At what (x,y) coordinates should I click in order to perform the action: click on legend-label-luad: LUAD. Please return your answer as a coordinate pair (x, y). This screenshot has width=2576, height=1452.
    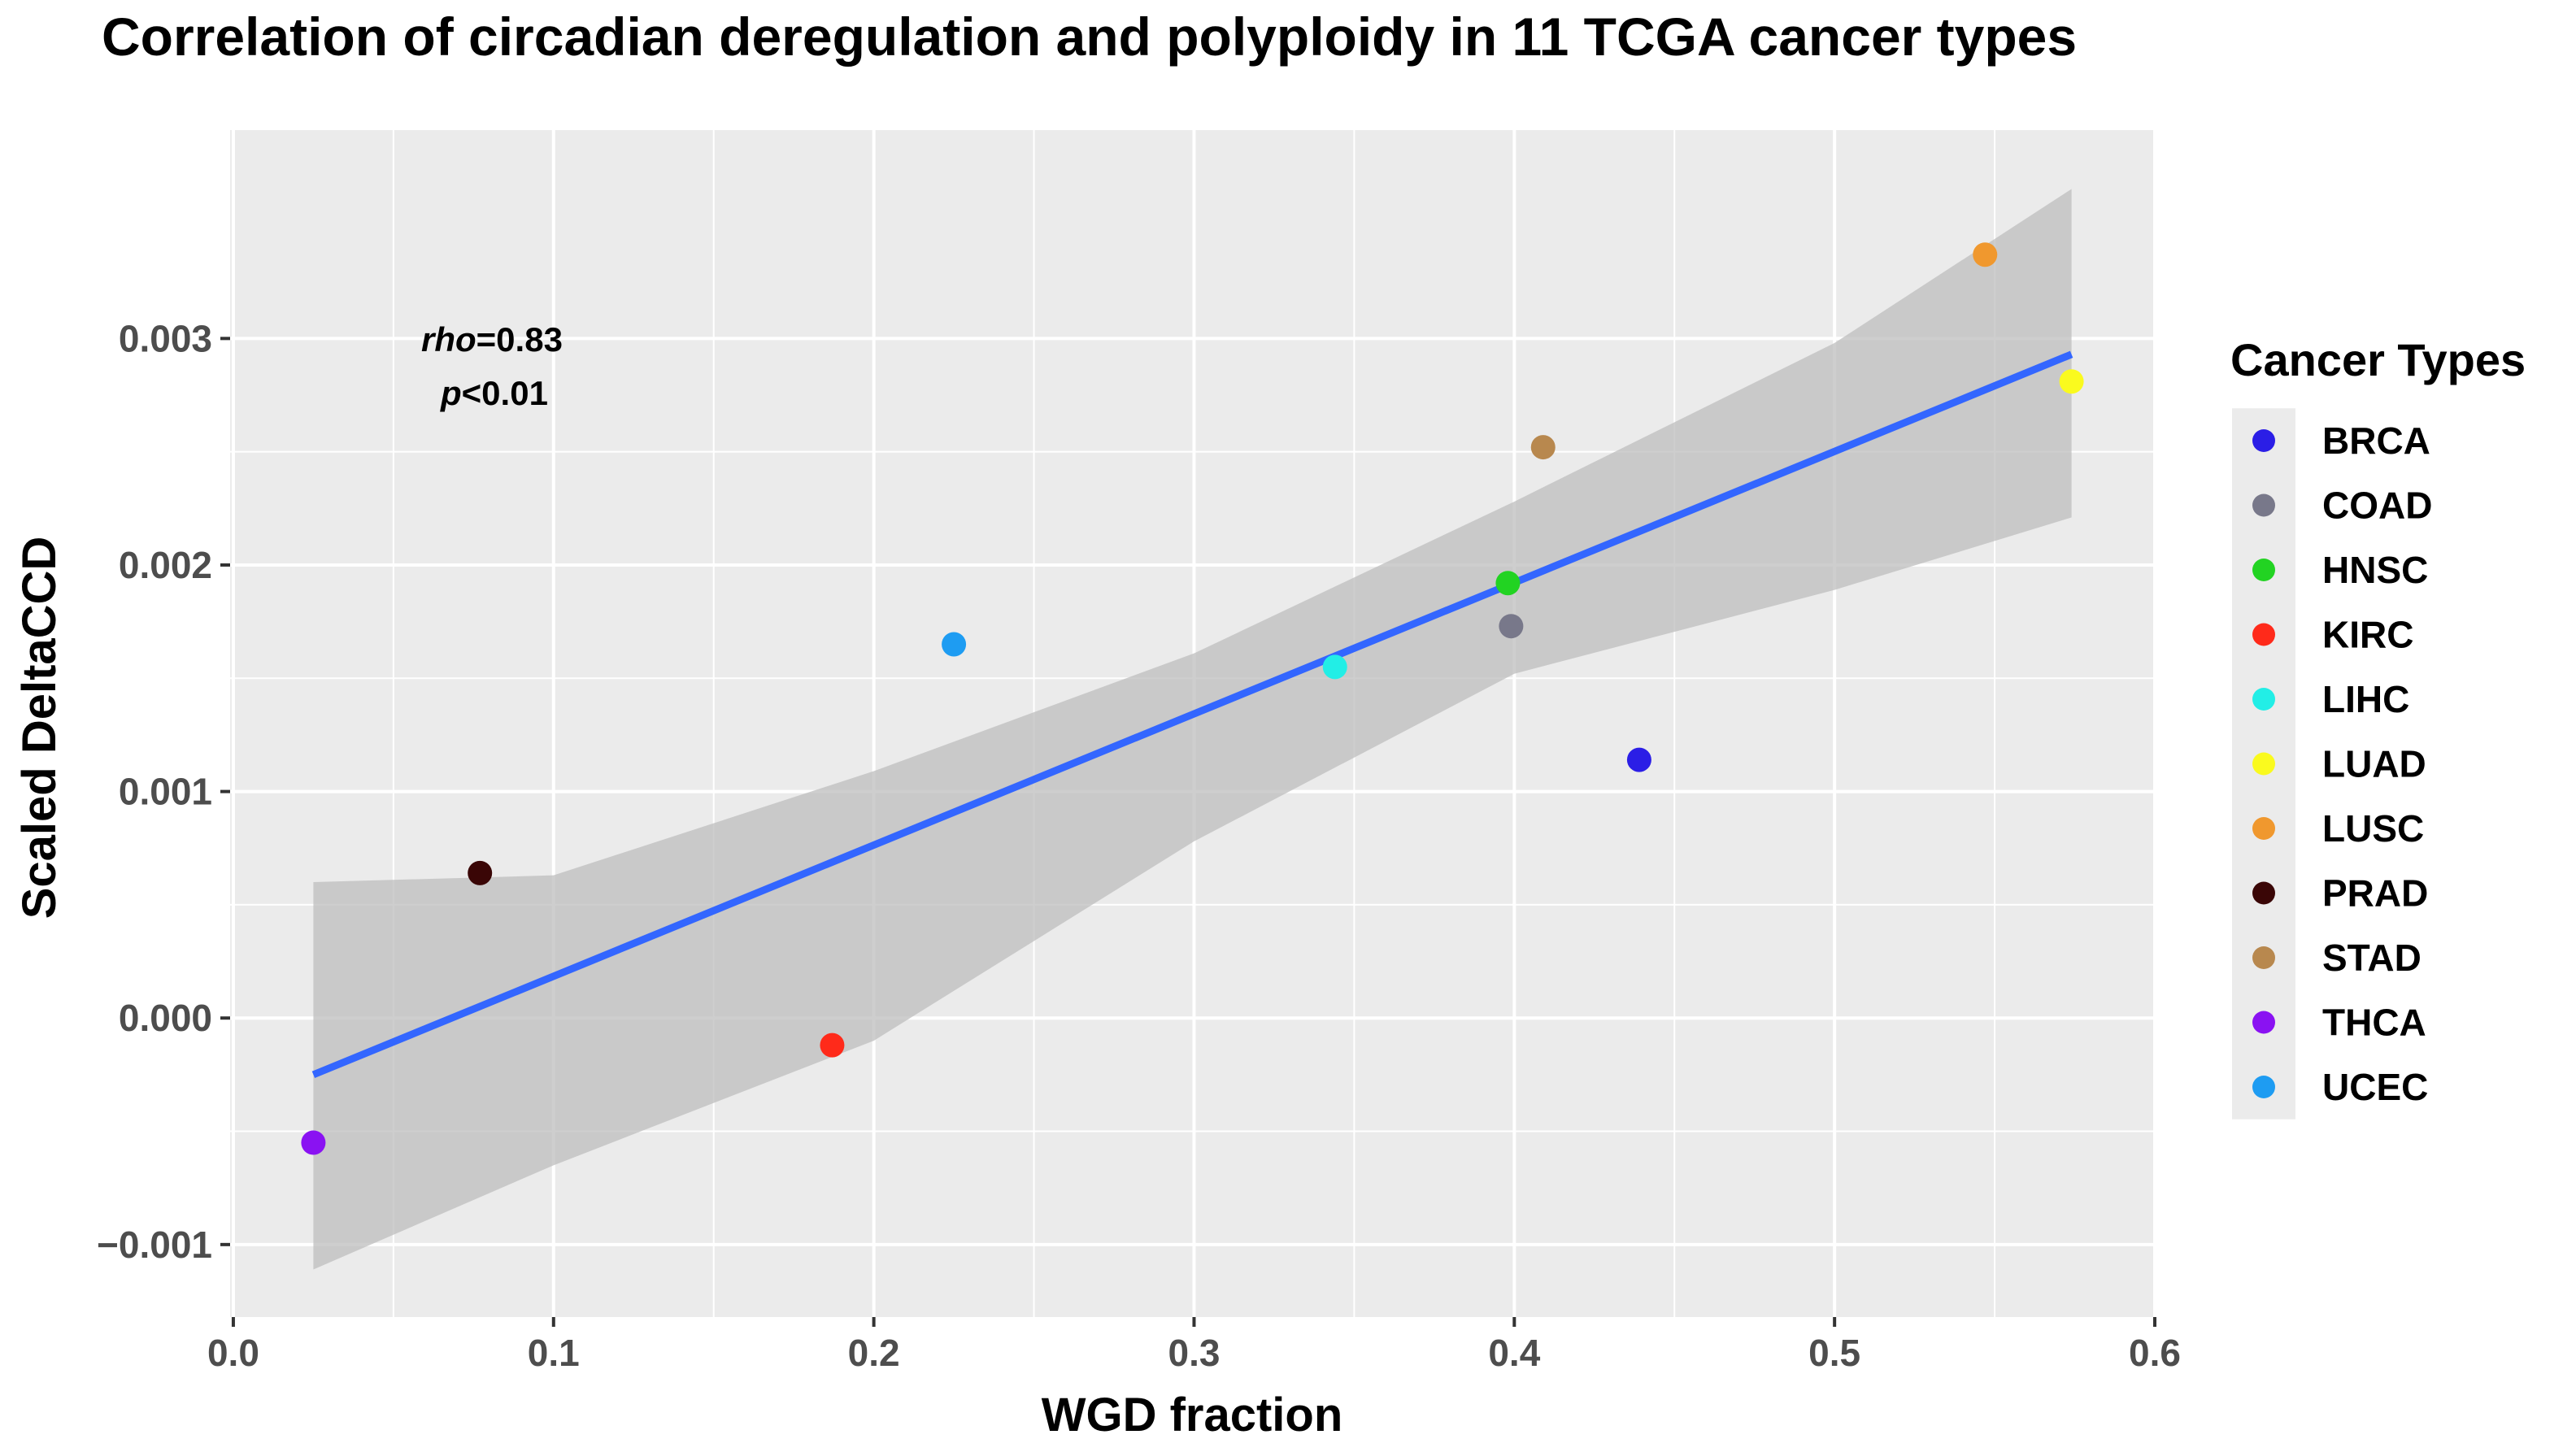
    Looking at the image, I should click on (2374, 764).